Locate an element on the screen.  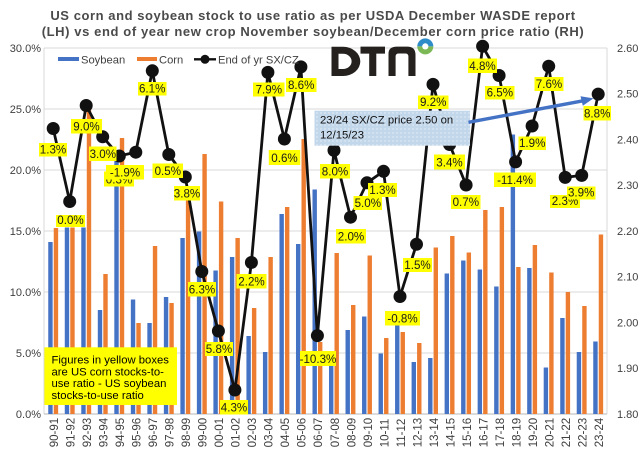
svg-text: 20.0% is located at coordinates (25, 171).